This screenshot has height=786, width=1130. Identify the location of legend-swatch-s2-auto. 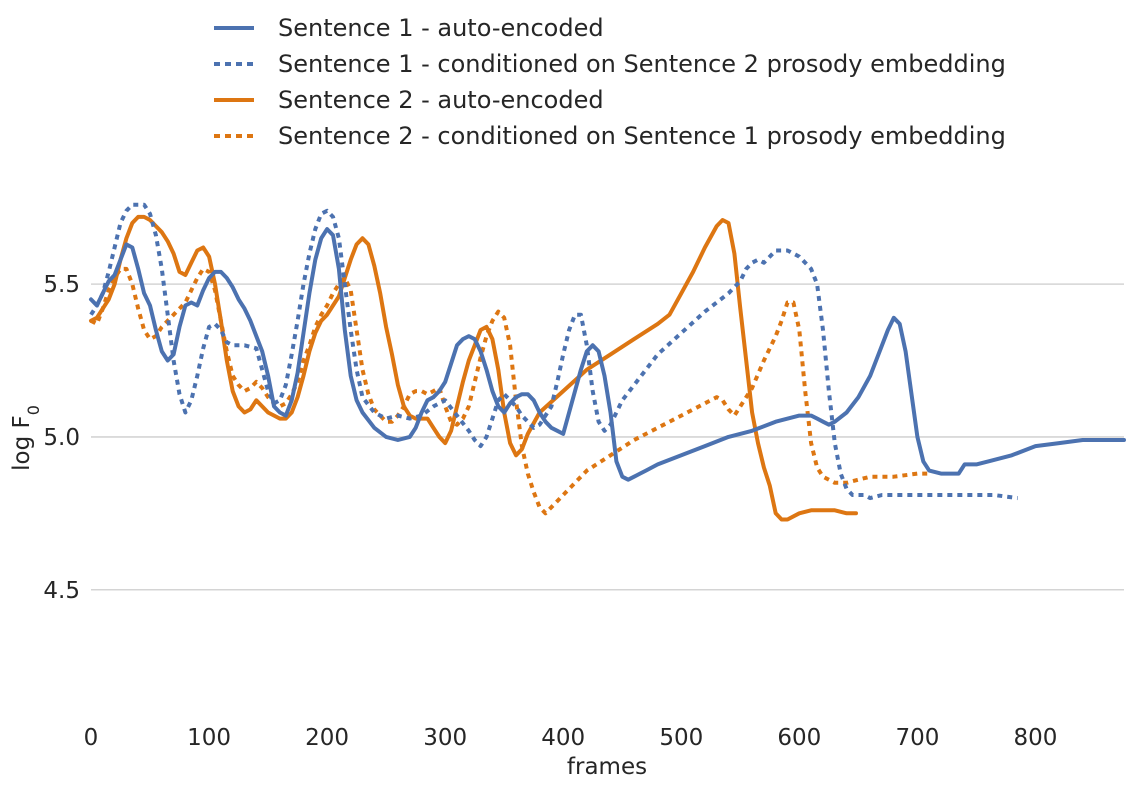
(234, 100).